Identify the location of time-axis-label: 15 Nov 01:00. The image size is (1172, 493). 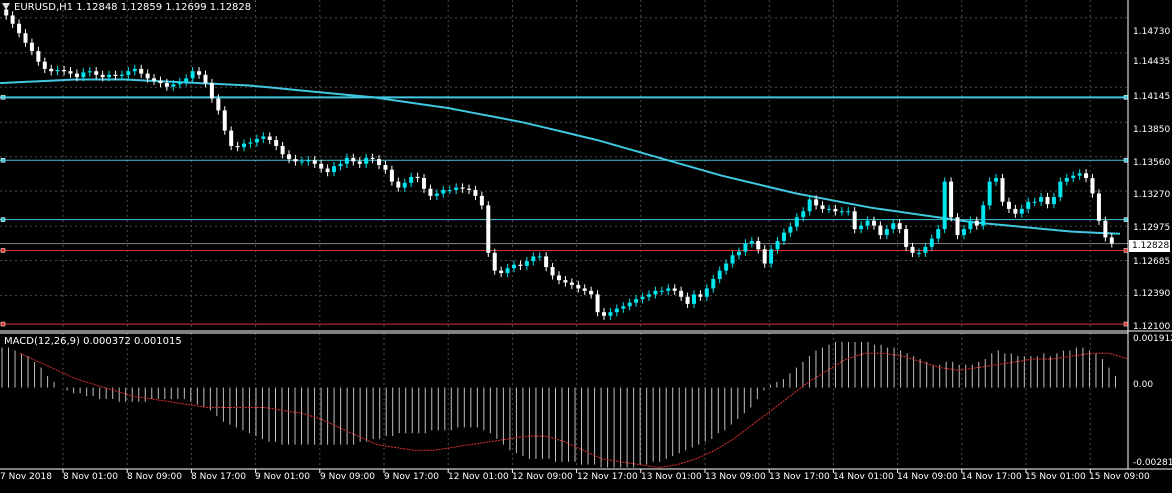
(1055, 477).